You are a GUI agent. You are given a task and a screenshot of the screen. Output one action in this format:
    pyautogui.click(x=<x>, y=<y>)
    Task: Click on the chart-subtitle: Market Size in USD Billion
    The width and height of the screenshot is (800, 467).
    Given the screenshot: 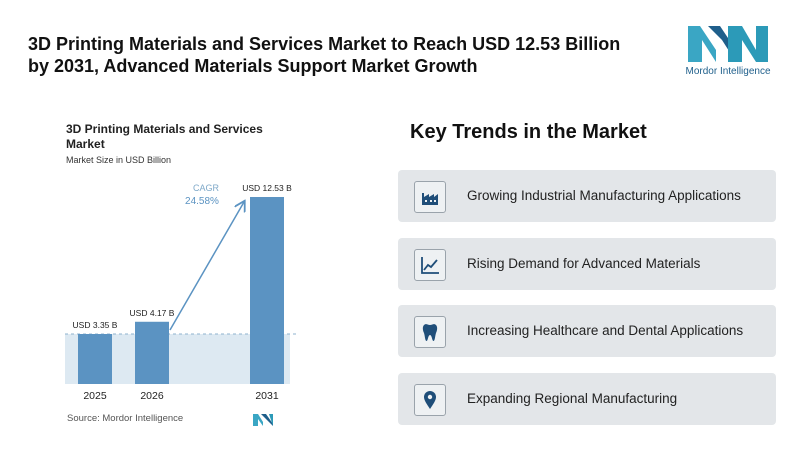 What is the action you would take?
    pyautogui.click(x=119, y=160)
    